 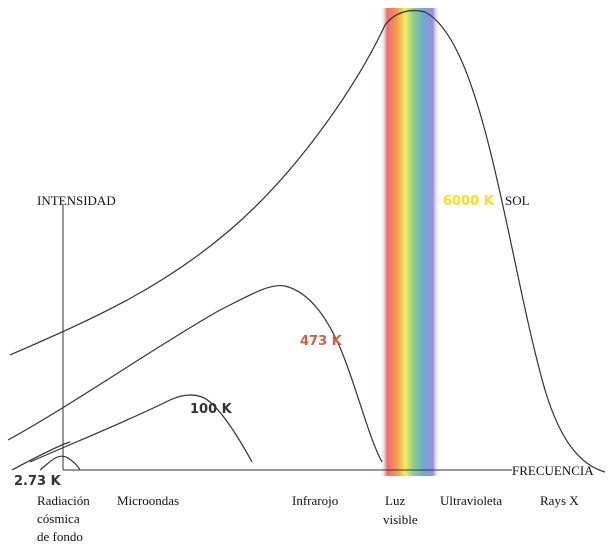 What do you see at coordinates (315, 500) in the screenshot?
I see `region-label: Infrarojo` at bounding box center [315, 500].